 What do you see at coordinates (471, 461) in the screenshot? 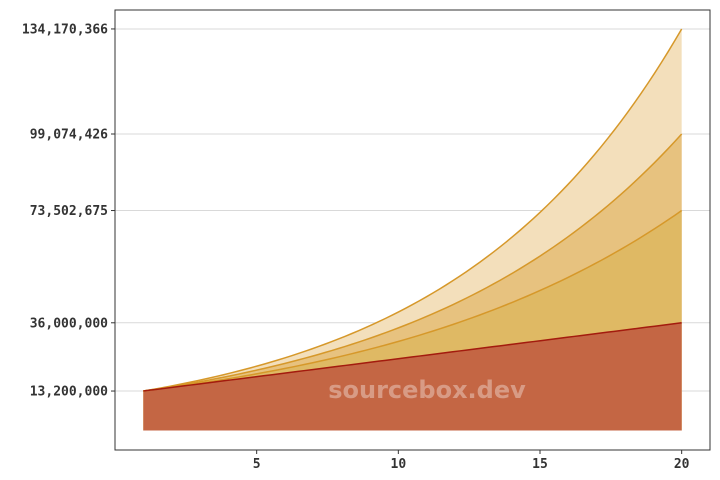
I see `x-axis-ticks: 5 10 15 20` at bounding box center [471, 461].